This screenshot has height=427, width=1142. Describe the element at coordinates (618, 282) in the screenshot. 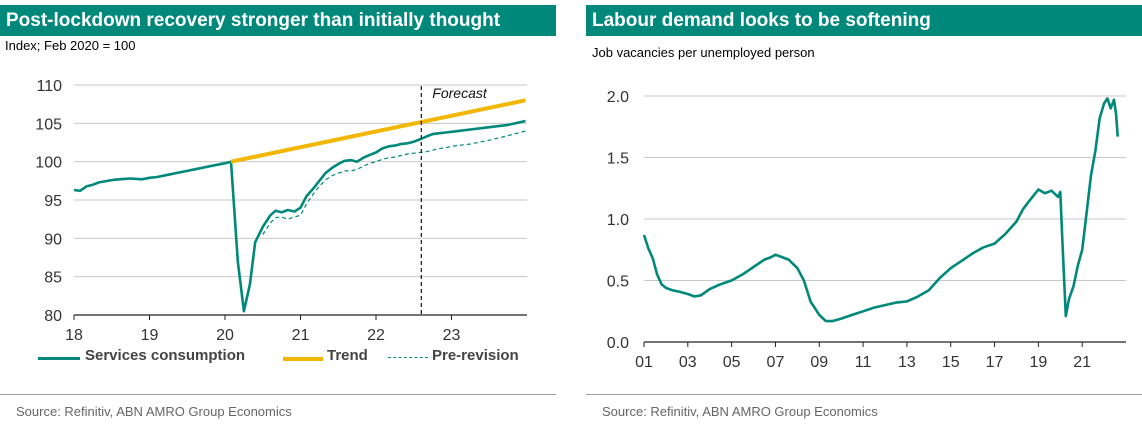

I see `y-tick-label: 0.5` at that location.